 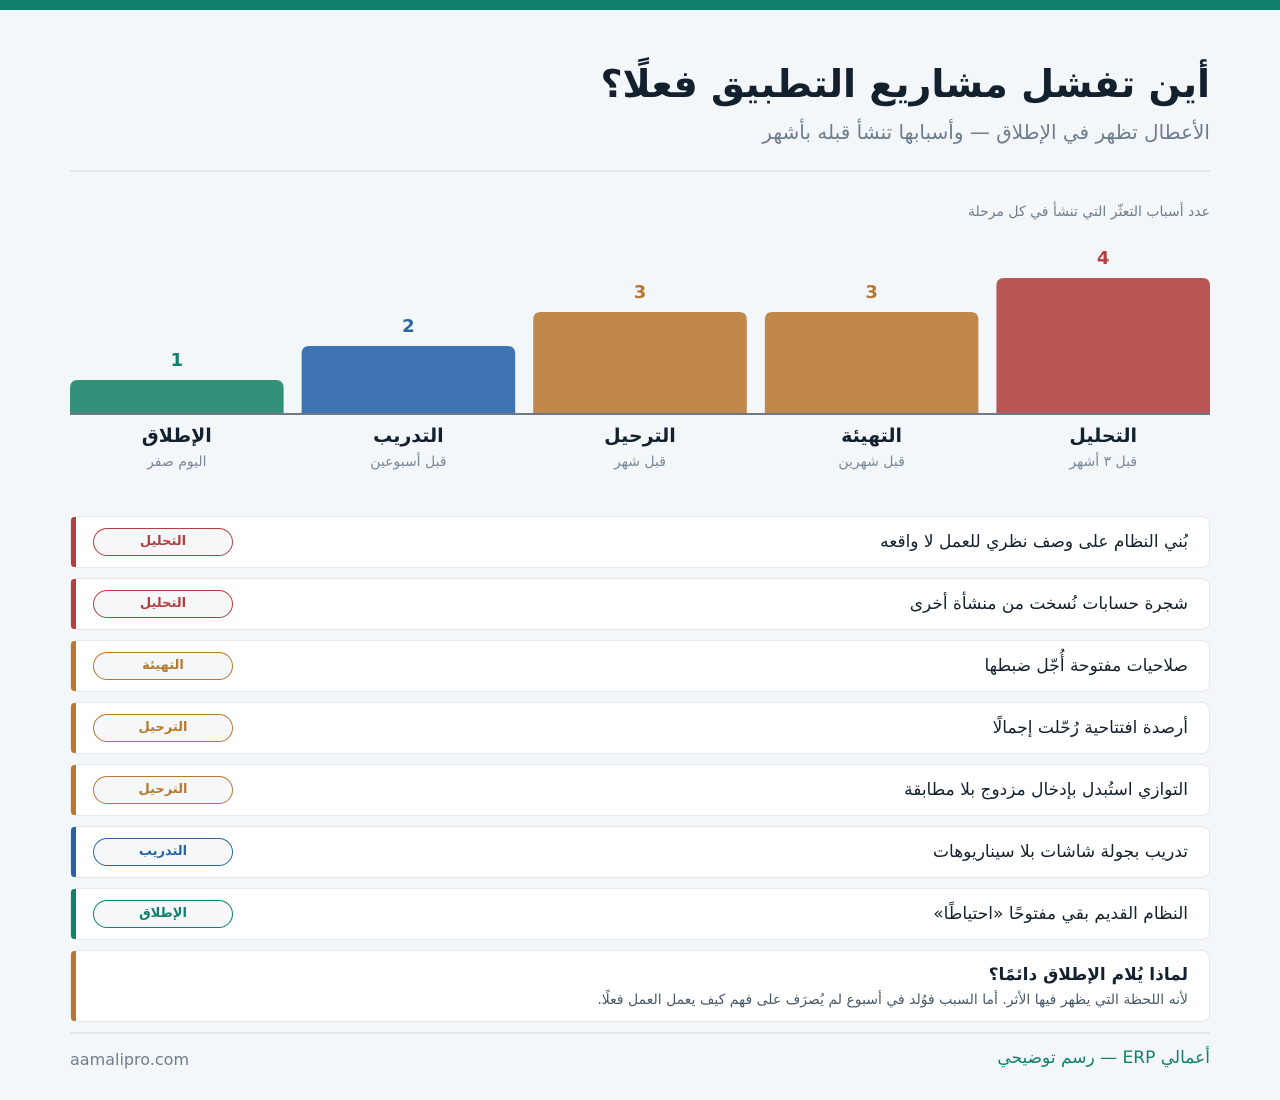 I want to click on cause-text: أرصدة افتتاحية رُحّلت إجمالًا, so click(x=1090, y=728).